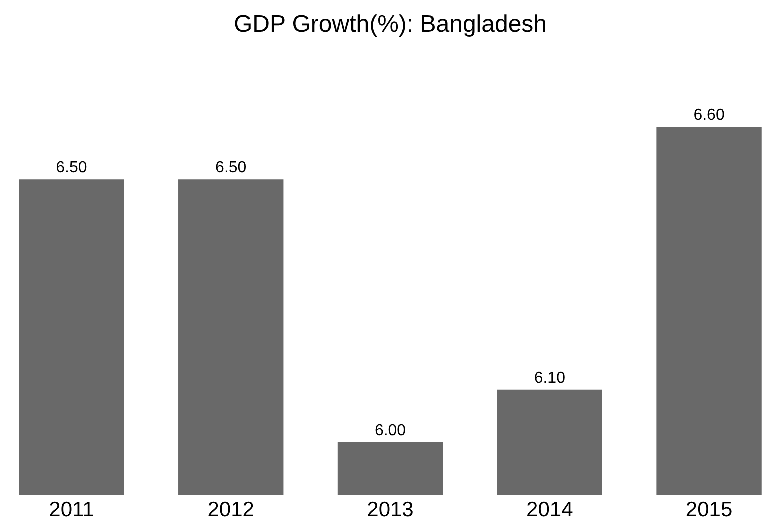  What do you see at coordinates (550, 510) in the screenshot?
I see `x-tick-label: 2014` at bounding box center [550, 510].